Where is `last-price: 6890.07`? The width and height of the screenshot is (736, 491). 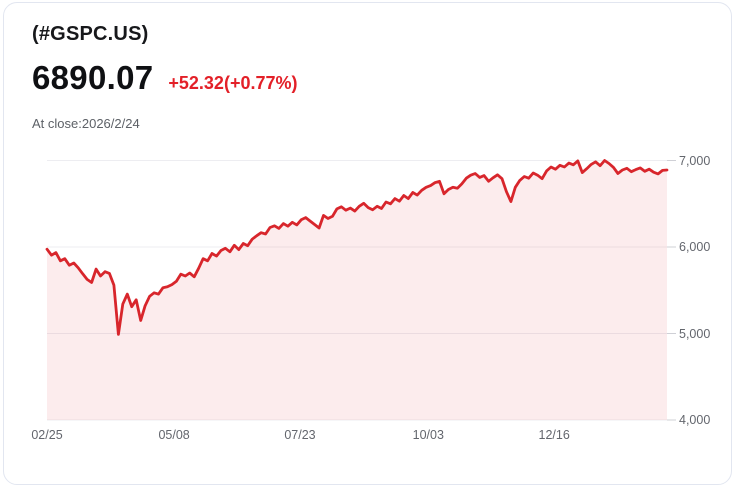 last-price: 6890.07 is located at coordinates (93, 77).